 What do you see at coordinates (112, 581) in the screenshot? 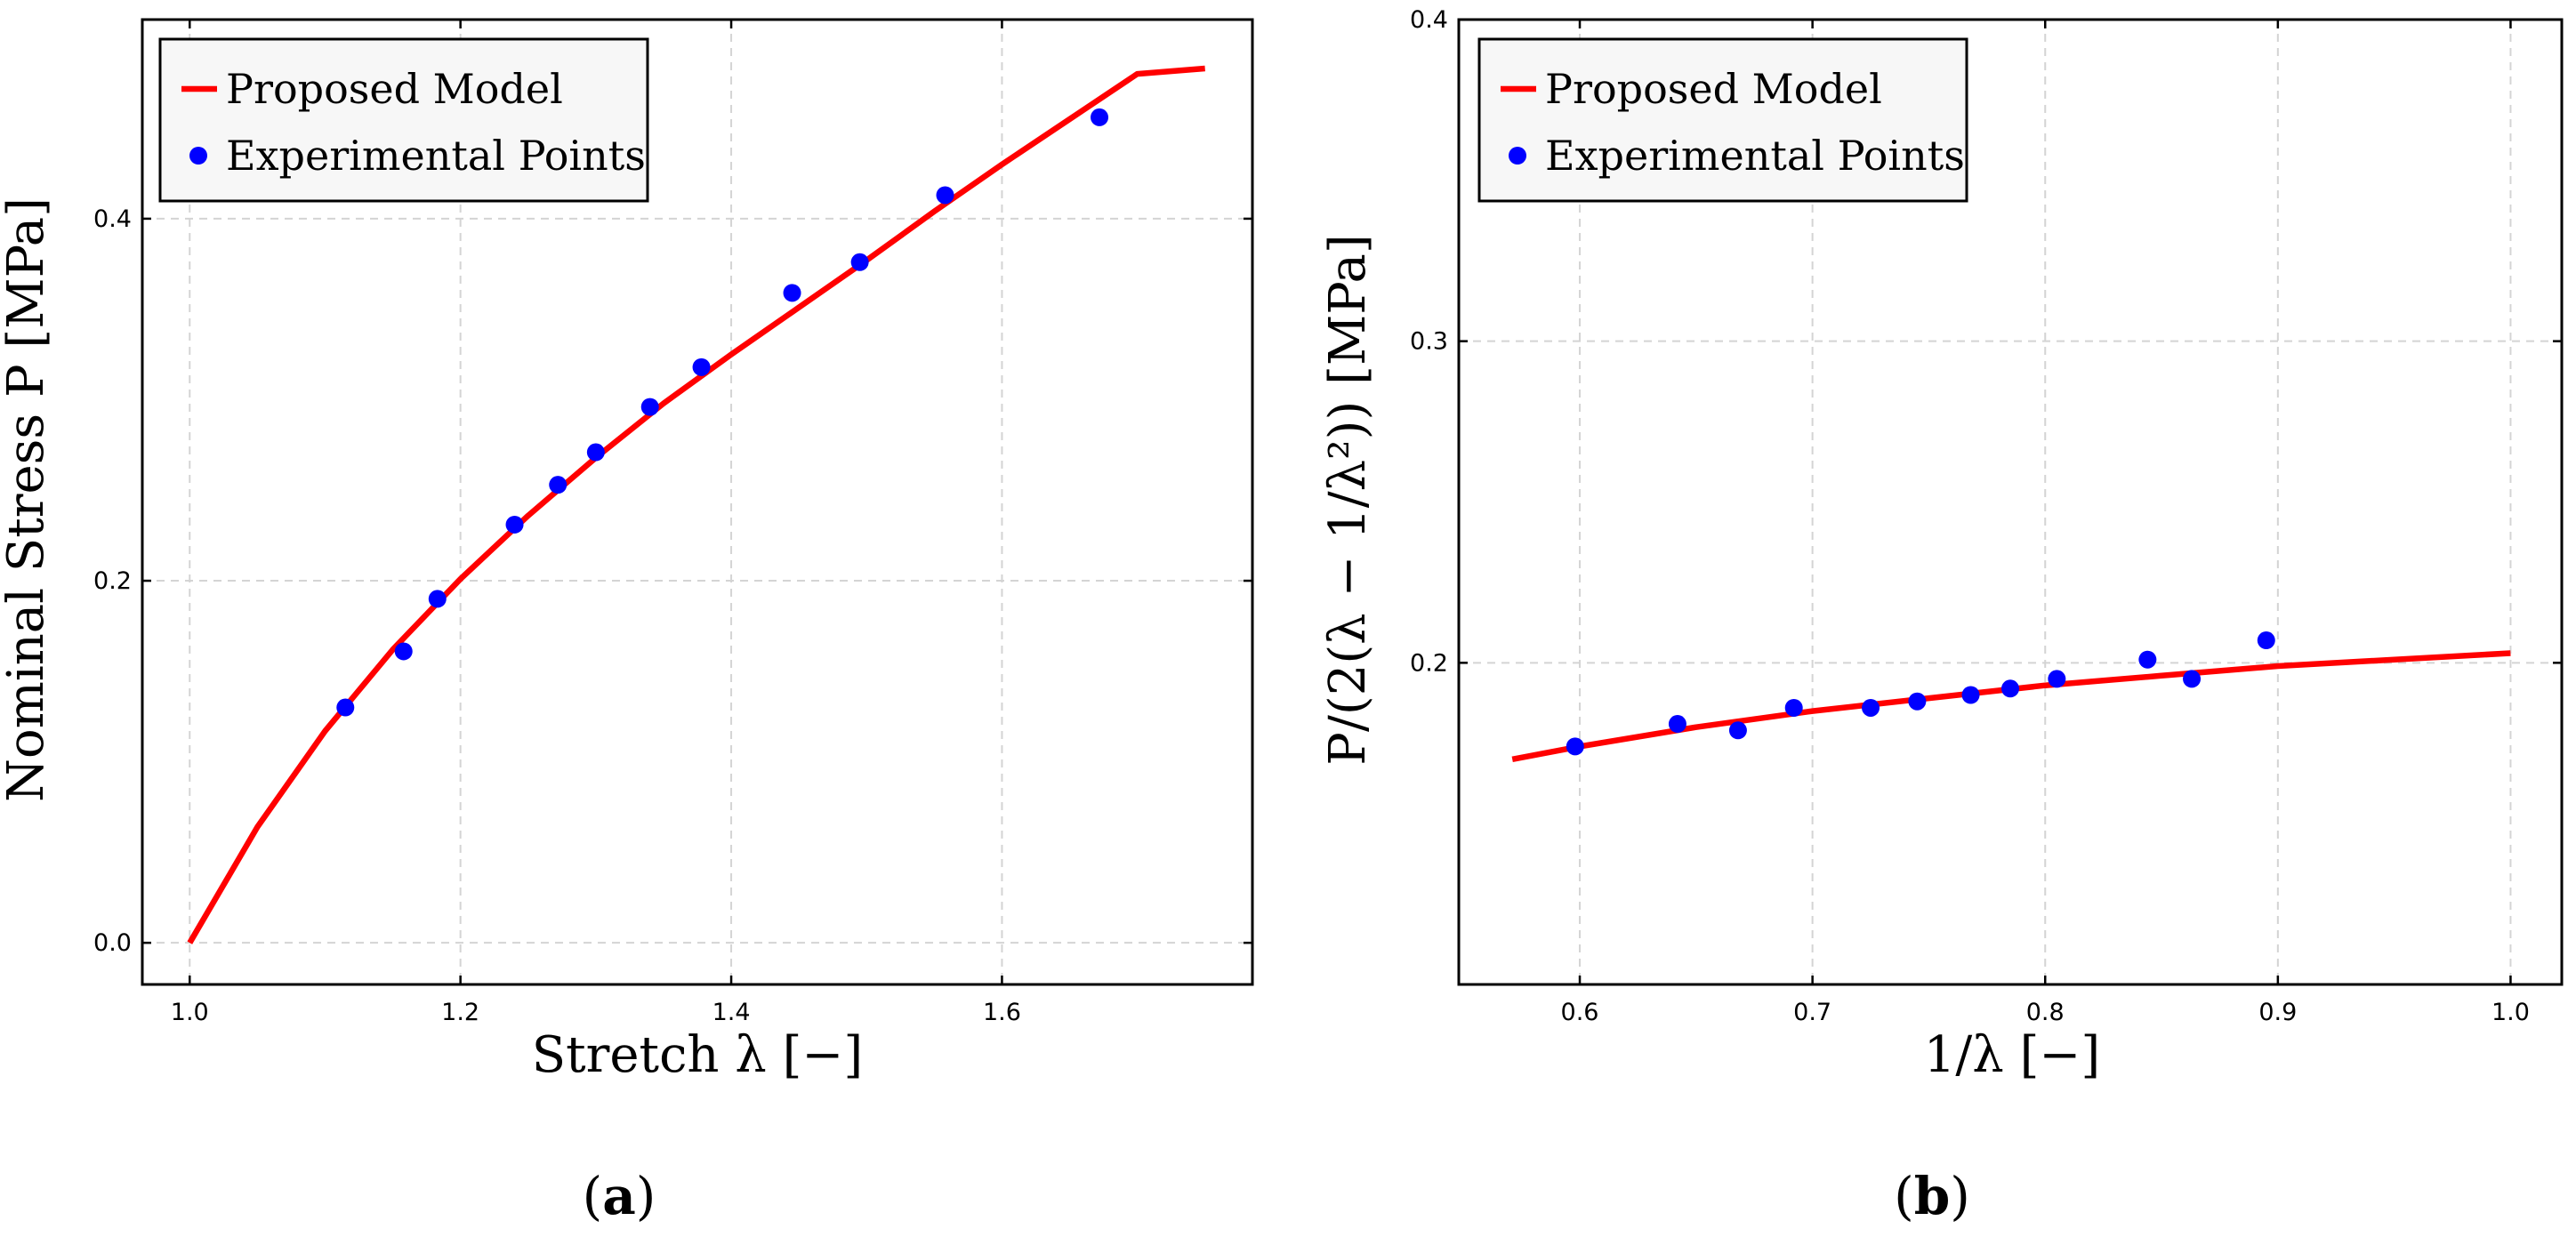
I see `chart-a-y-tick-label: 0.2` at bounding box center [112, 581].